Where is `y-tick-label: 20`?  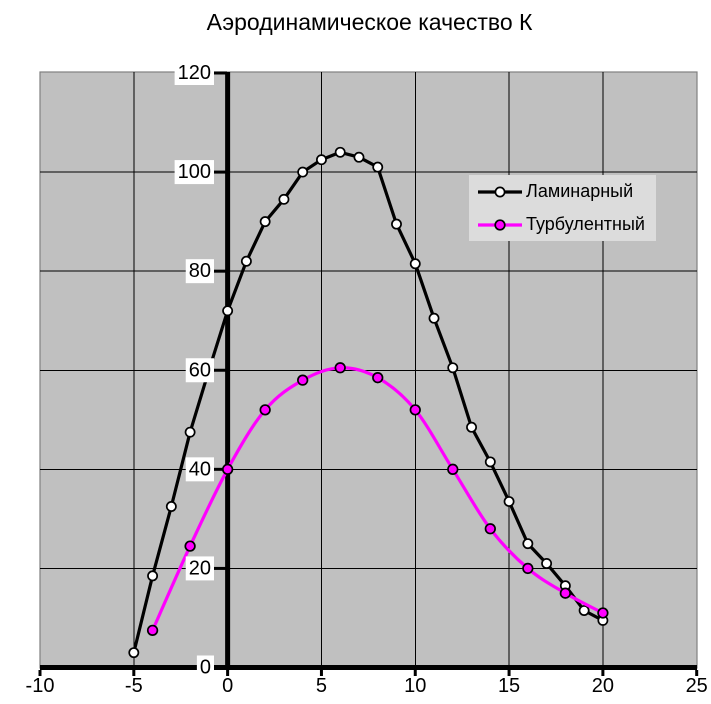
y-tick-label: 20 is located at coordinates (200, 568).